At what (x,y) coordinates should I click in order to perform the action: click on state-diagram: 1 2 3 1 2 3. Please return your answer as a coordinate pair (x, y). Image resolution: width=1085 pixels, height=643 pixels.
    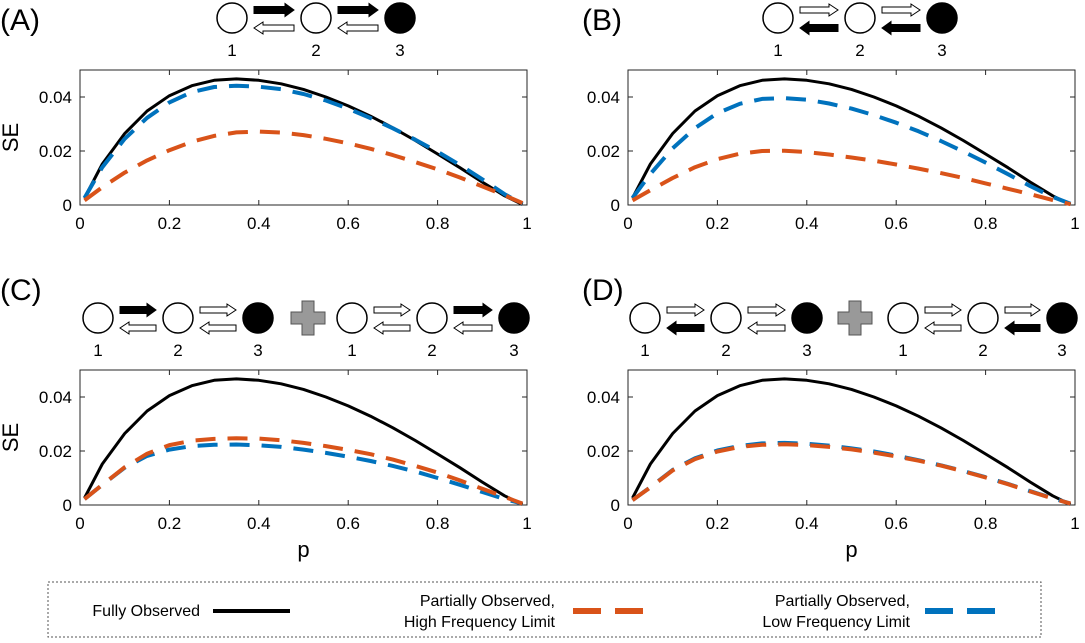
    Looking at the image, I should click on (853, 330).